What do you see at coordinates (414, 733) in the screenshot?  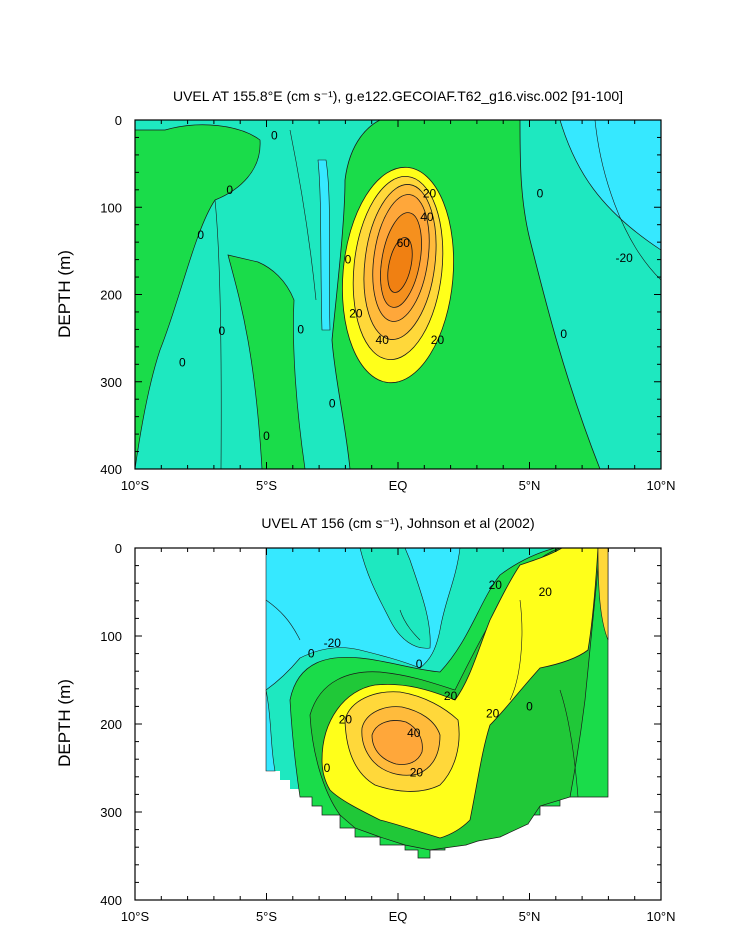 I see `bottom-contour-label: 40` at bounding box center [414, 733].